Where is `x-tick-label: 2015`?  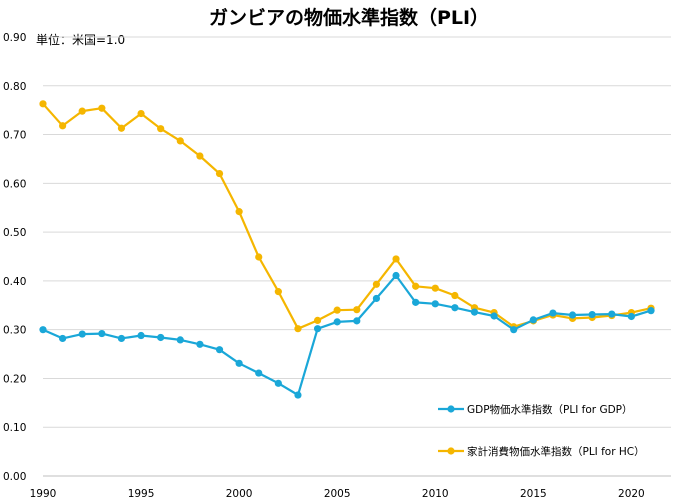 x-tick-label: 2015 is located at coordinates (533, 494).